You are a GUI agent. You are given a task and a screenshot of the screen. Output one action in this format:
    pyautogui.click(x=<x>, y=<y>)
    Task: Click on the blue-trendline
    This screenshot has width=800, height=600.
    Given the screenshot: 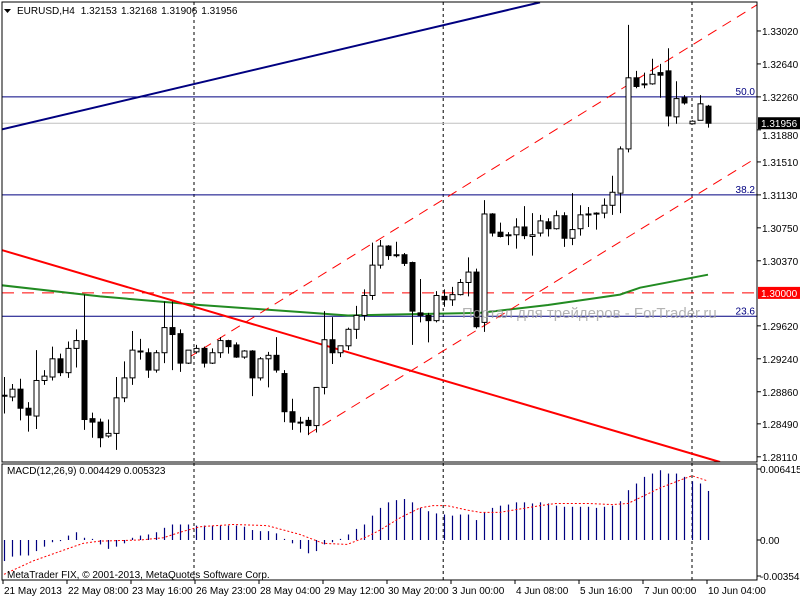 What is the action you would take?
    pyautogui.click(x=270, y=66)
    